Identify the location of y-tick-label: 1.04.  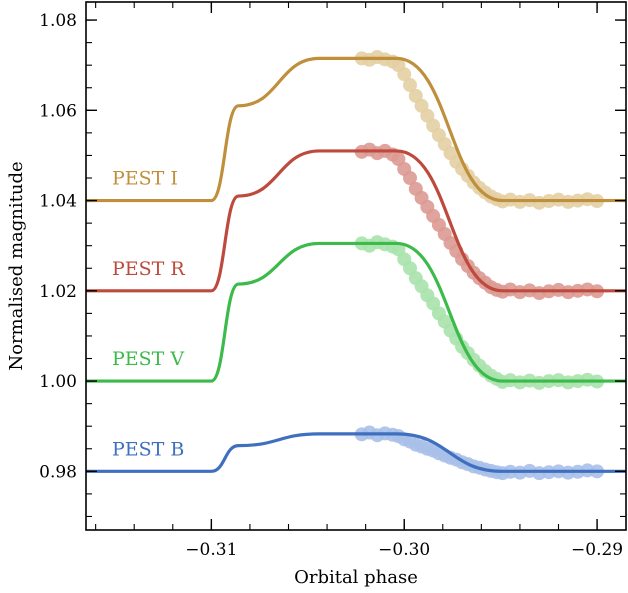
(58, 202).